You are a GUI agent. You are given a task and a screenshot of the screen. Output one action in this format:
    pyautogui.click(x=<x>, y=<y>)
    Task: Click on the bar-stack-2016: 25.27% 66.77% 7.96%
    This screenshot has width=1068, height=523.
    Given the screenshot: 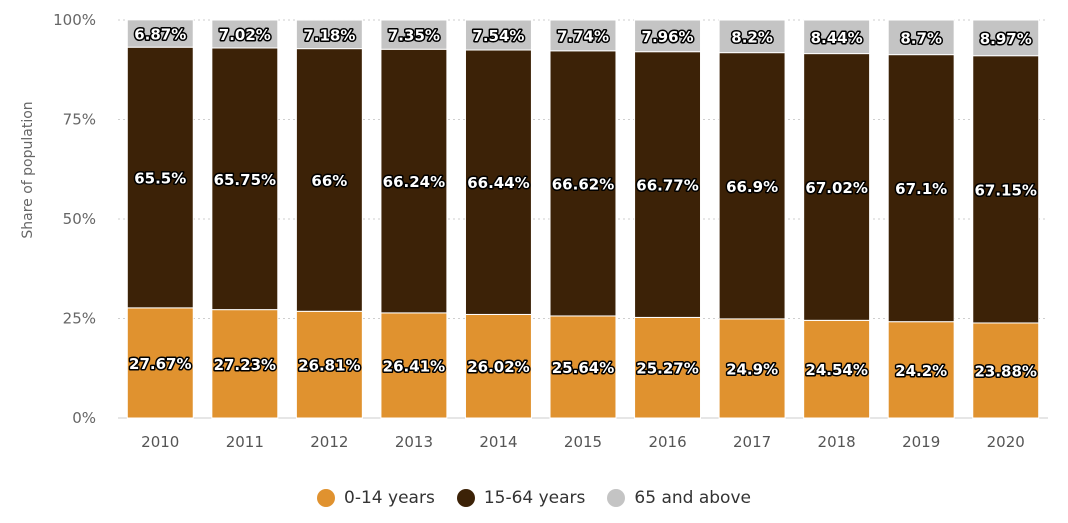 What is the action you would take?
    pyautogui.click(x=668, y=219)
    